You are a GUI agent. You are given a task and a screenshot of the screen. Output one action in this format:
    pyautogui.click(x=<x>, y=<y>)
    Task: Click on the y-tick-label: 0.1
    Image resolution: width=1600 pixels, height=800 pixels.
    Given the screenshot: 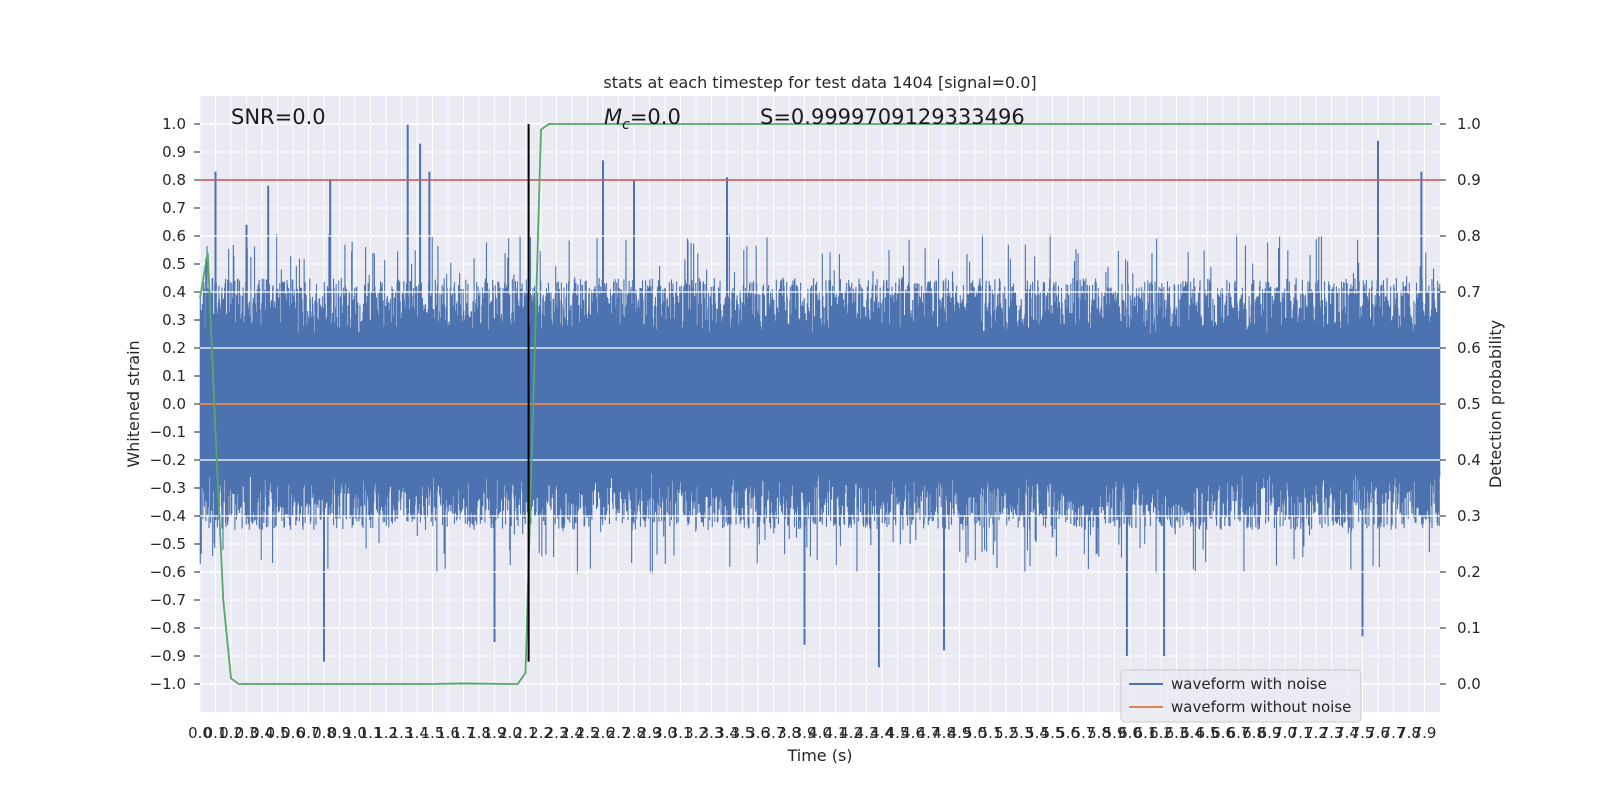 What is the action you would take?
    pyautogui.click(x=174, y=376)
    